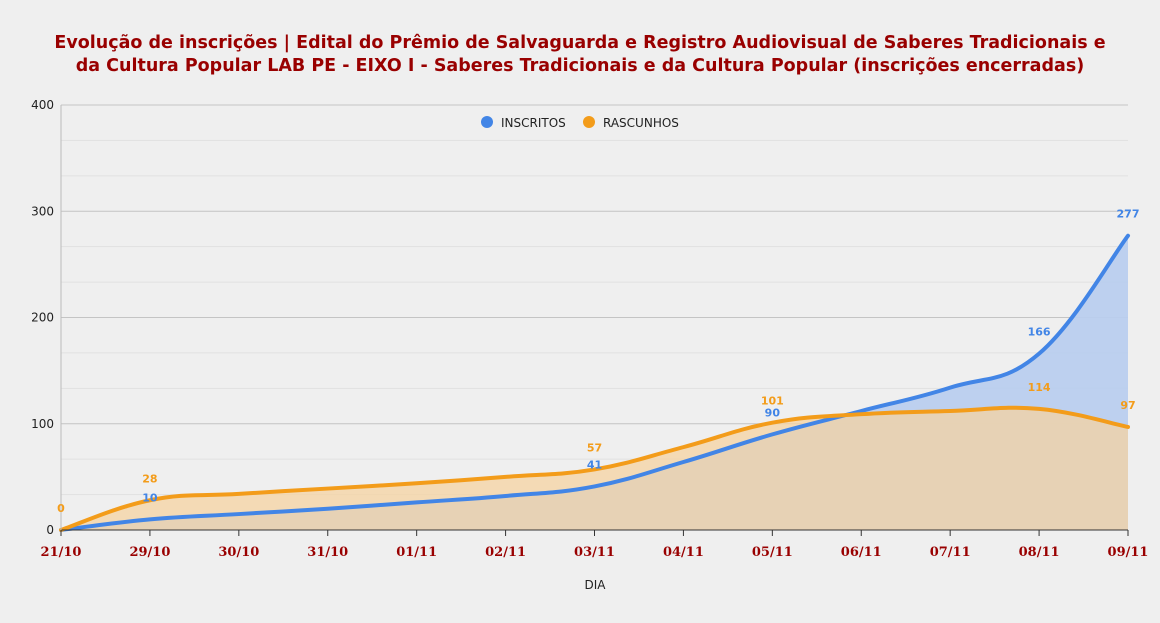  What do you see at coordinates (61, 552) in the screenshot?
I see `x-tick-label: 21/10` at bounding box center [61, 552].